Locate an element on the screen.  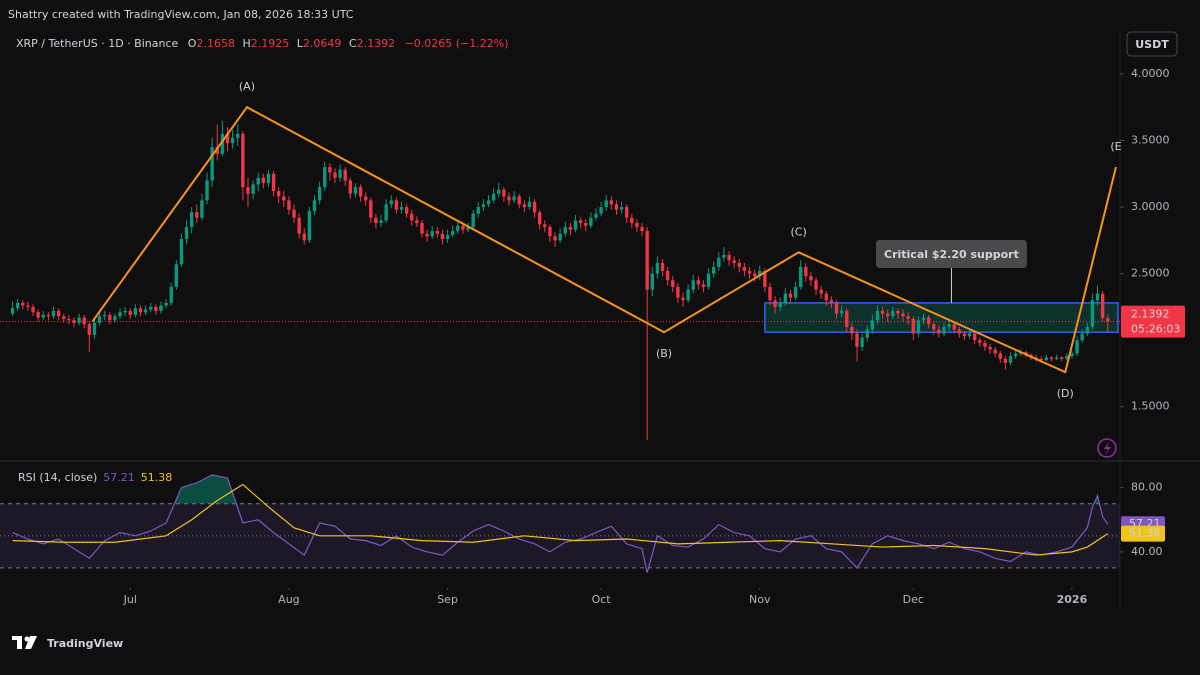
ohlc-value: 2.0649 is located at coordinates (322, 43).